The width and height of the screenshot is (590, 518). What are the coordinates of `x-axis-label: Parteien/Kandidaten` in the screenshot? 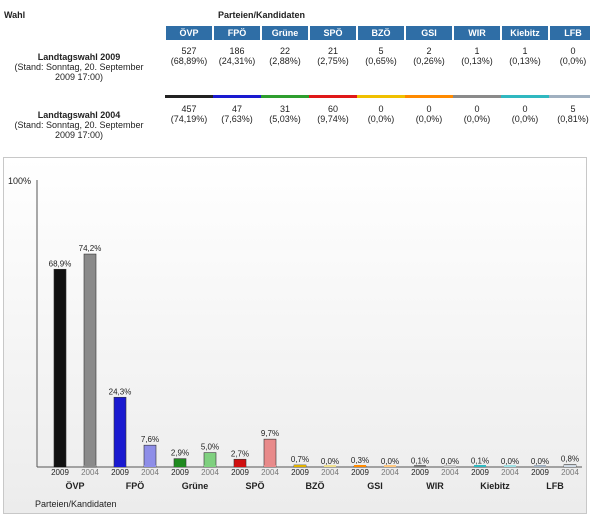 It's located at (76, 504).